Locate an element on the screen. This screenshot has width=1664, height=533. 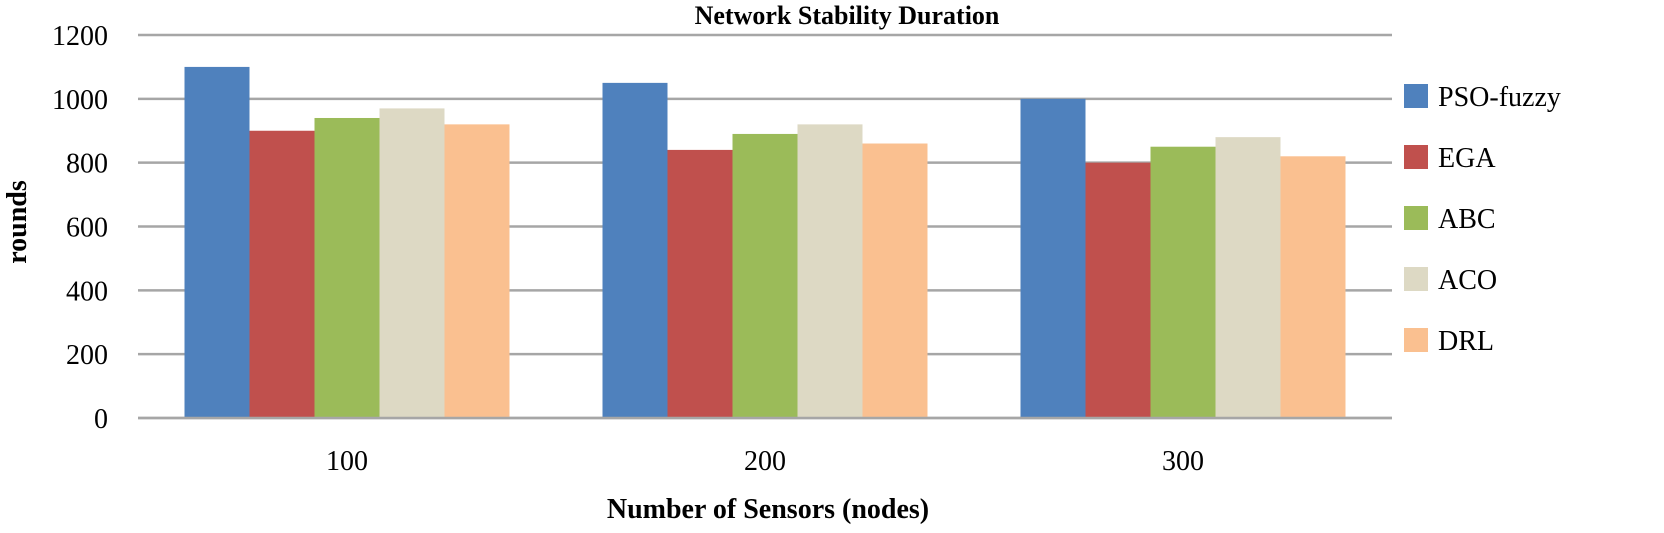
legend-swatch-drl is located at coordinates (1416, 340).